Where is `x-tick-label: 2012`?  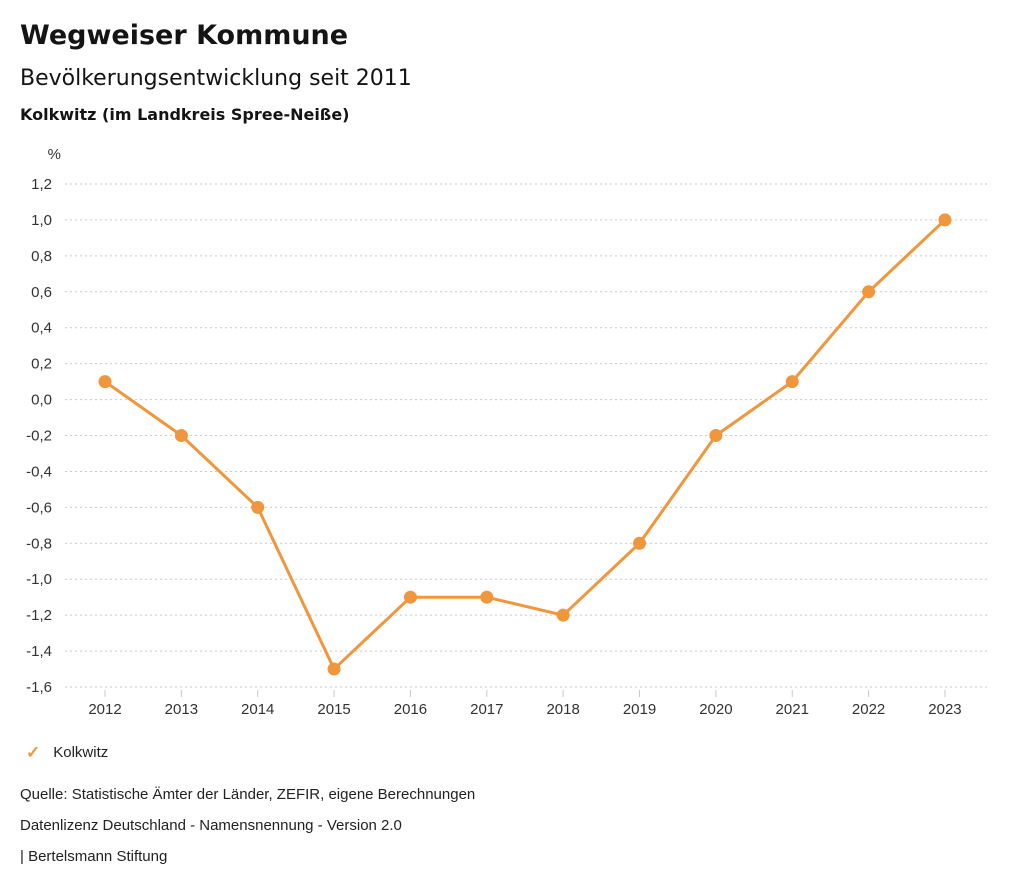 x-tick-label: 2012 is located at coordinates (104, 709).